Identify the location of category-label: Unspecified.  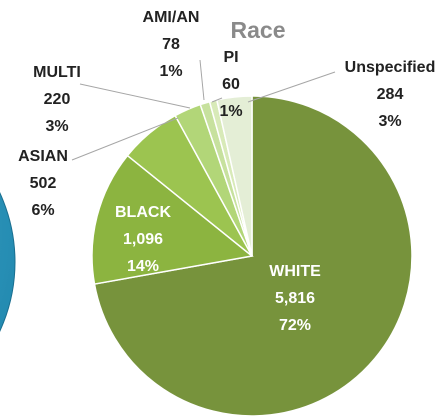
(390, 67).